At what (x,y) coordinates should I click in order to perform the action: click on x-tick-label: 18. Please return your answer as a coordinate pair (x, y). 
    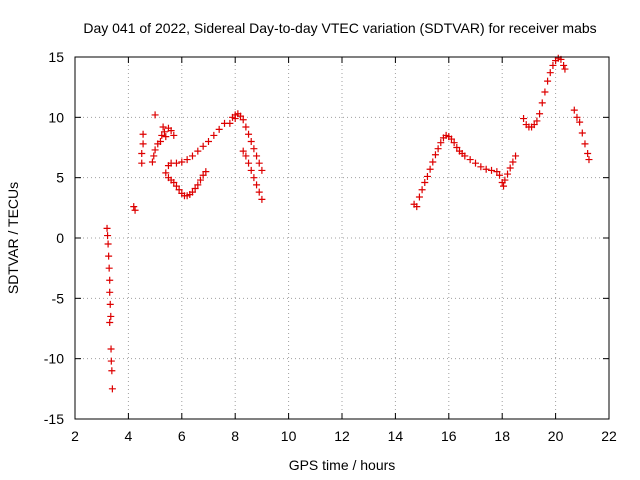
    Looking at the image, I should click on (502, 436).